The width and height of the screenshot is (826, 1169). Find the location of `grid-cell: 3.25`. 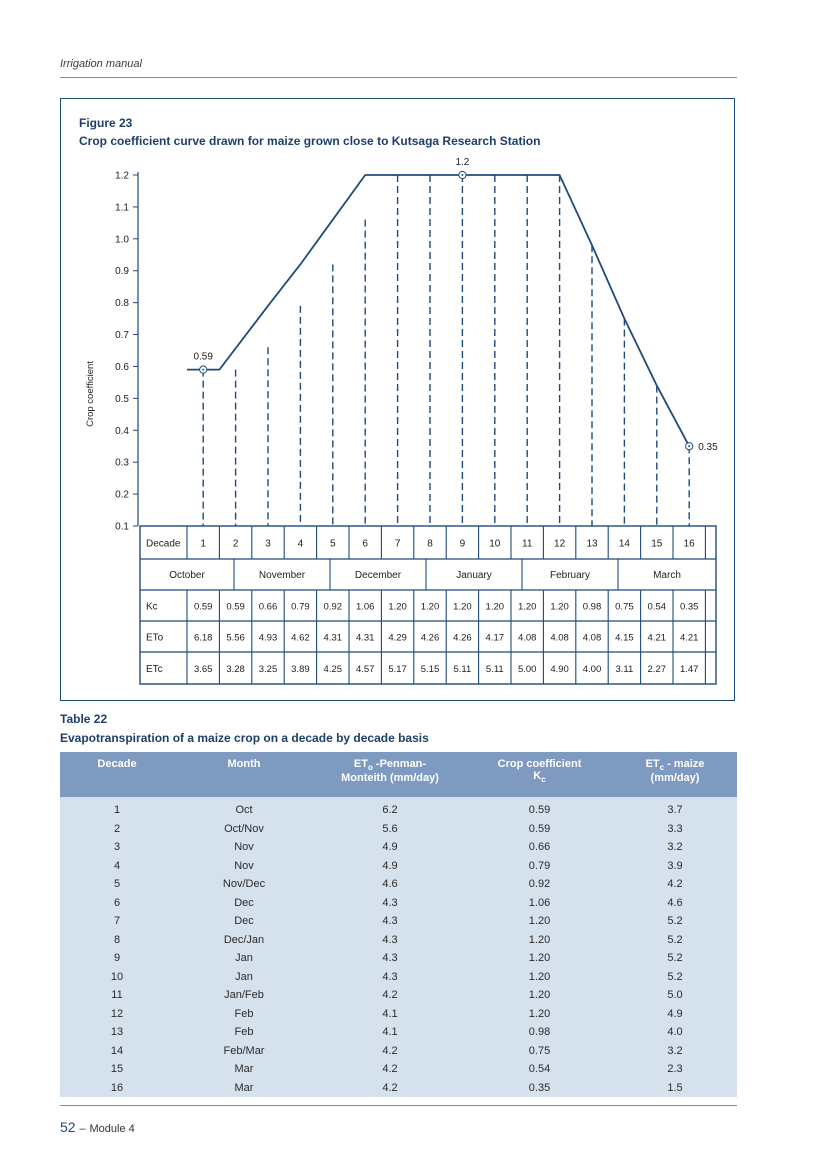

grid-cell: 3.25 is located at coordinates (268, 669).